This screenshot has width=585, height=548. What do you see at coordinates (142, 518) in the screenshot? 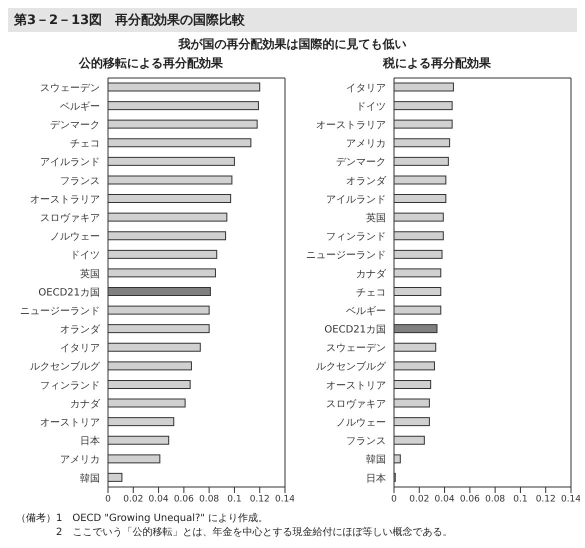
I see `text: （備考）1 OECD "Growing Unequal?" により作成。` at bounding box center [142, 518].